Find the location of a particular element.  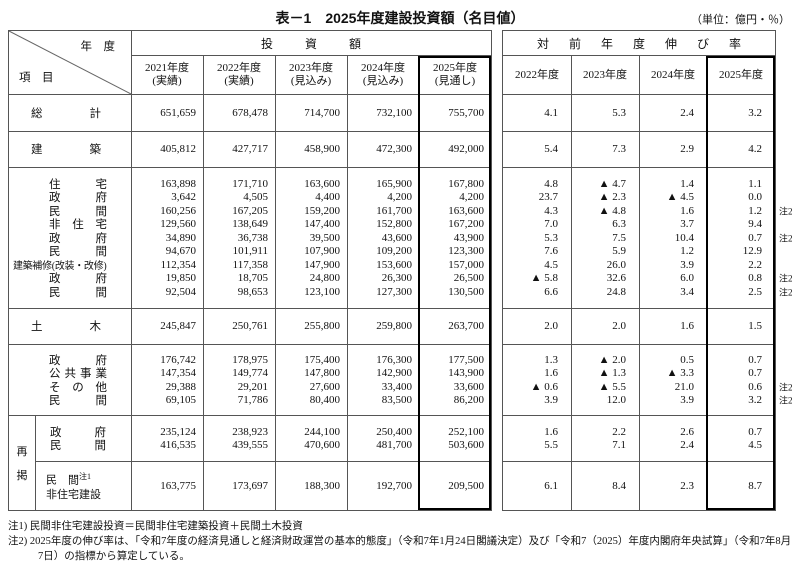

rate-cell: 12.9 is located at coordinates (752, 251).